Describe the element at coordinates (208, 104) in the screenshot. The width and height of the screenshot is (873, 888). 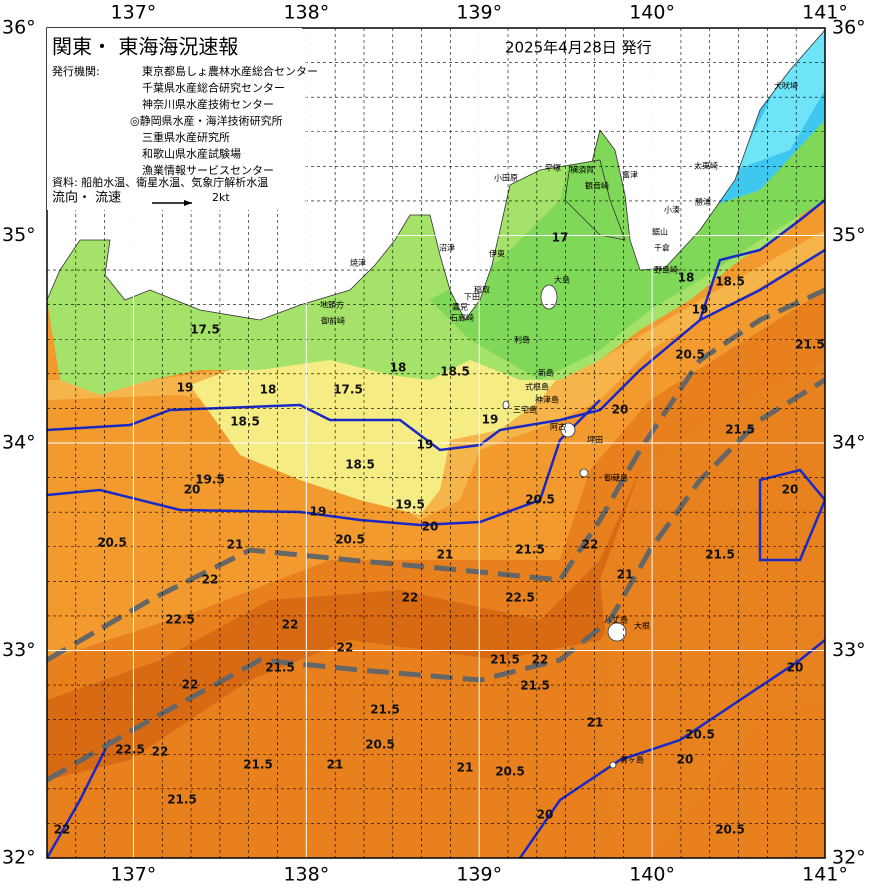
I see `issuer: 神奈川県水産技術センター` at that location.